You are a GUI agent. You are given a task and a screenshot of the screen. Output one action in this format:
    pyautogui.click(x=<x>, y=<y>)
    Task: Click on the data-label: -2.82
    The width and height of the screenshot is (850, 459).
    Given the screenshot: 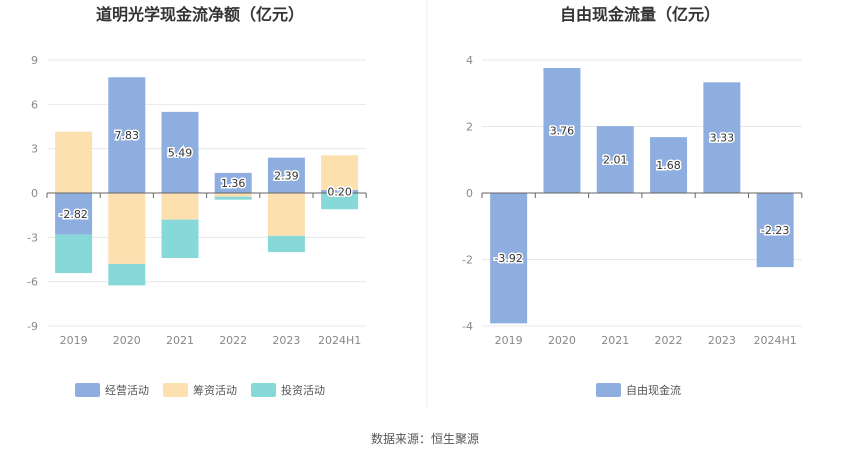 What is the action you would take?
    pyautogui.click(x=73, y=214)
    